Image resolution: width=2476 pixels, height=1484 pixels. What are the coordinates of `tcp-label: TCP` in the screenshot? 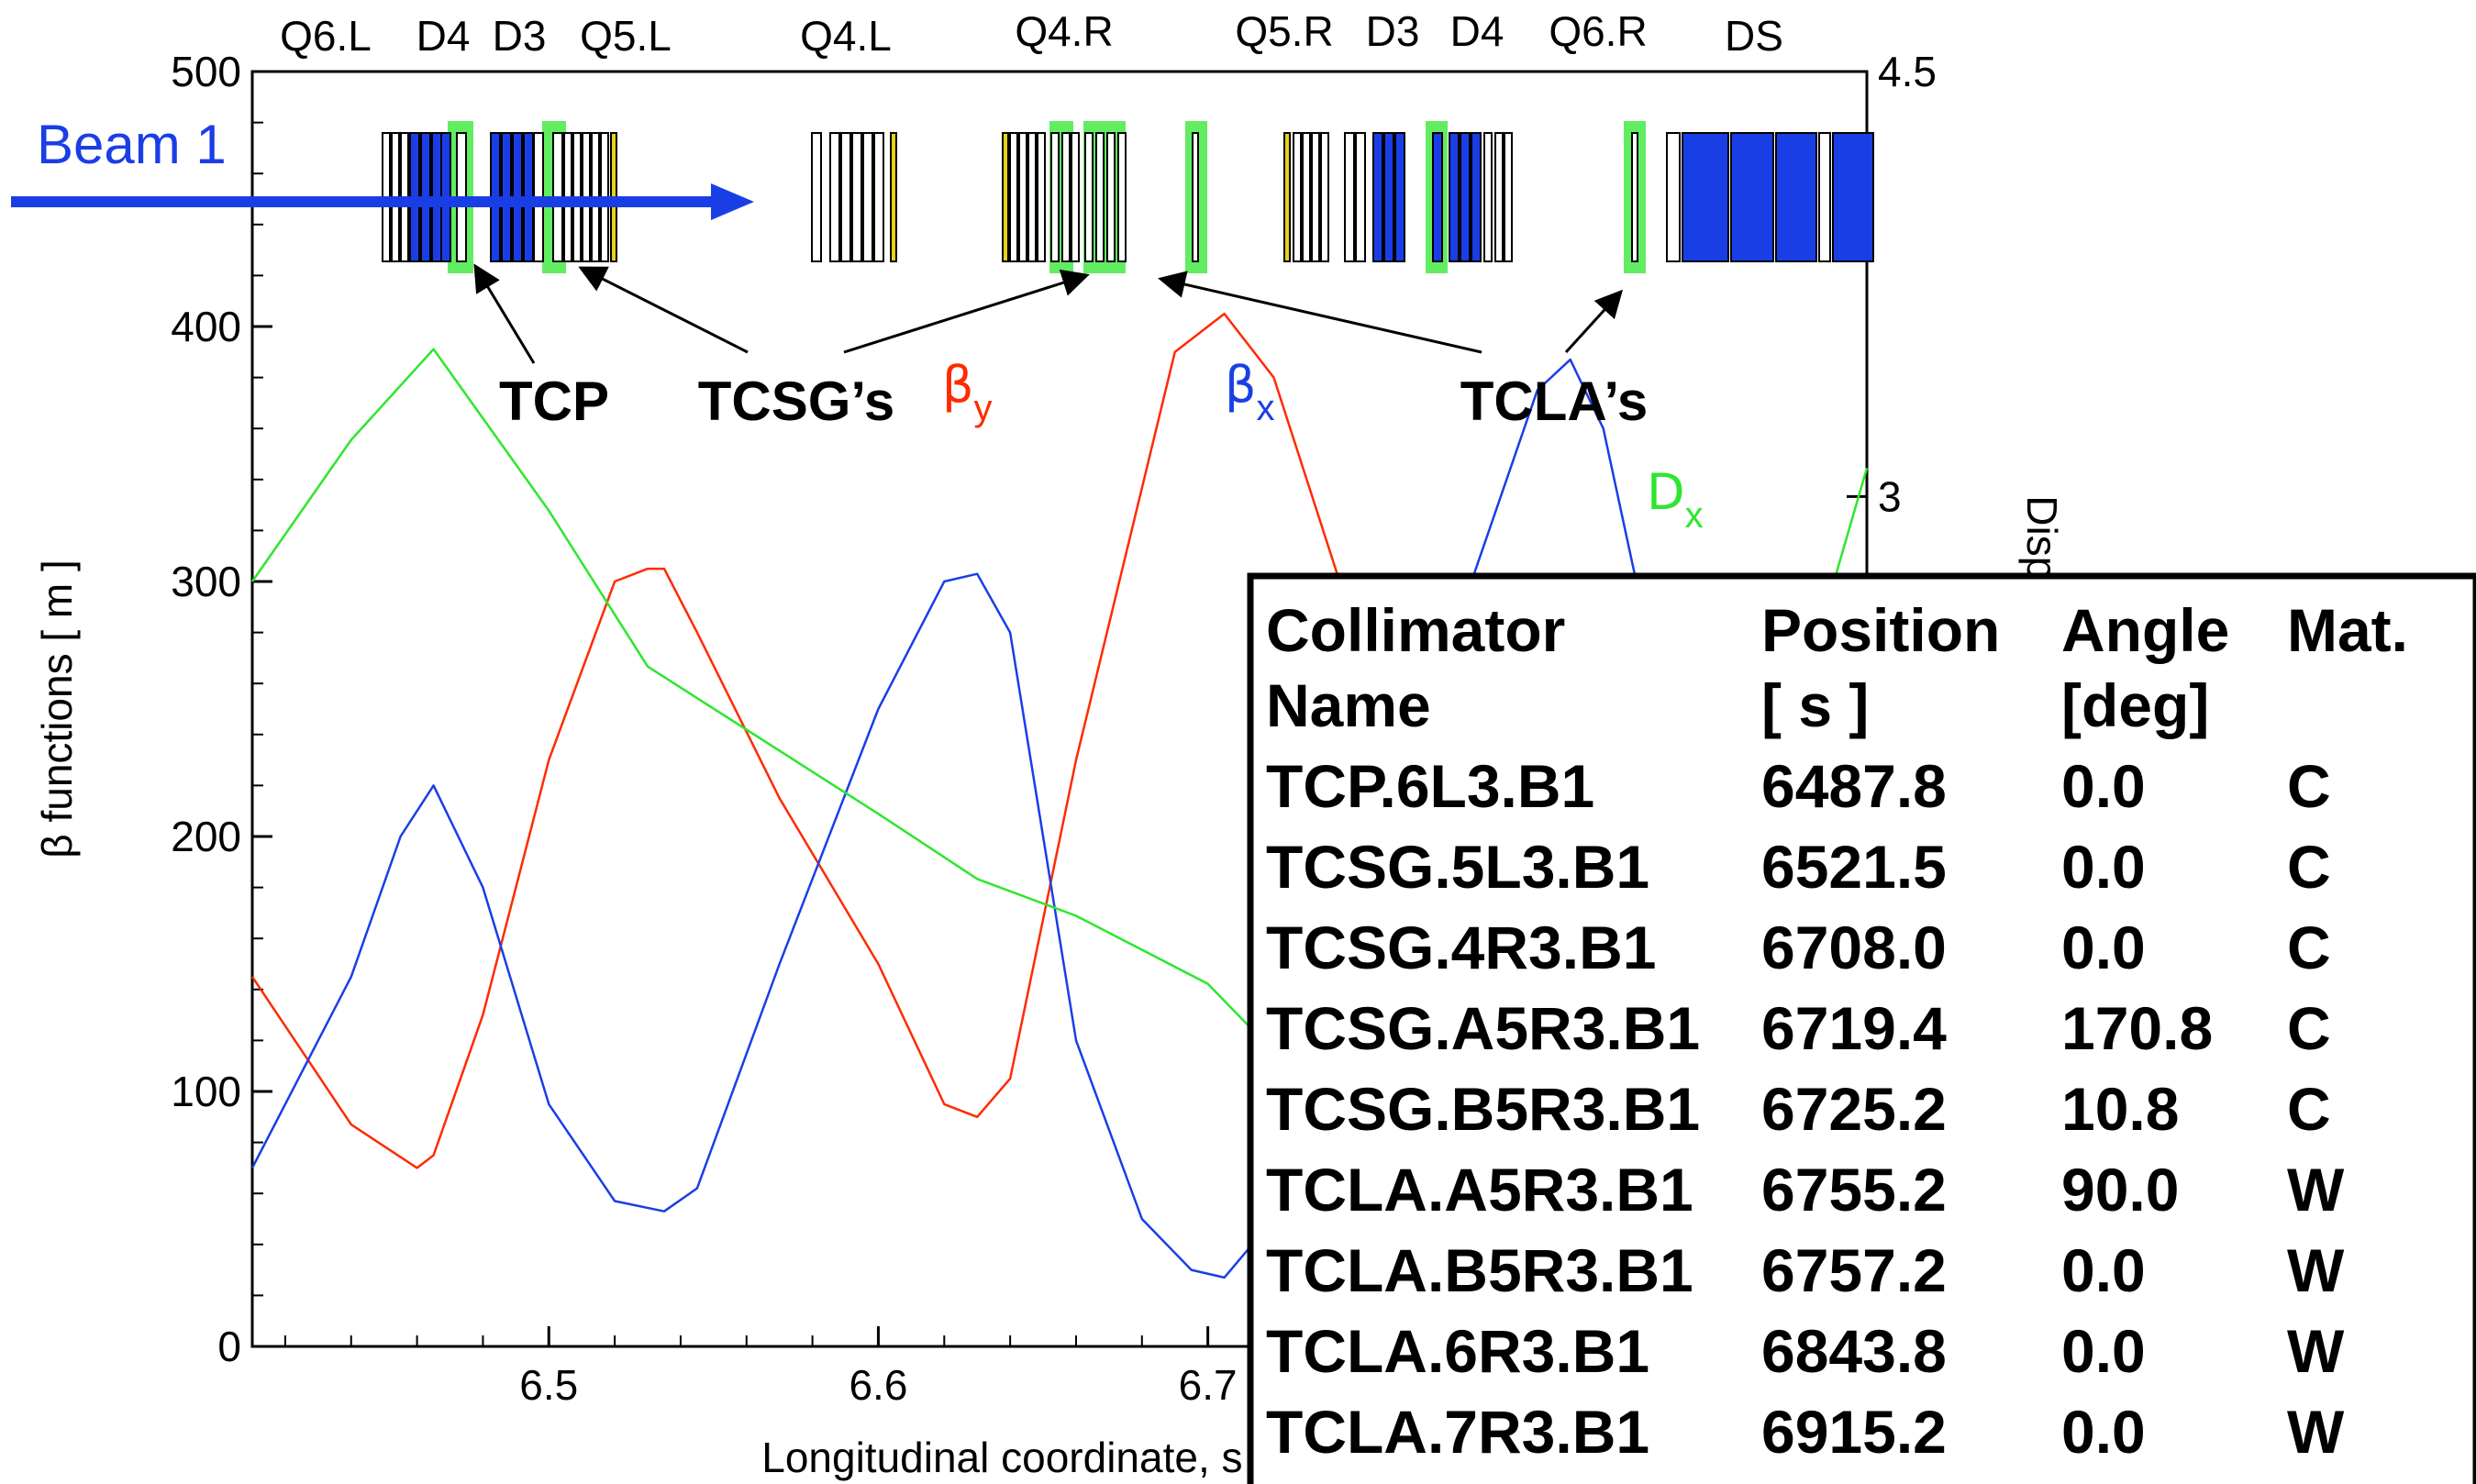 It's located at (554, 401).